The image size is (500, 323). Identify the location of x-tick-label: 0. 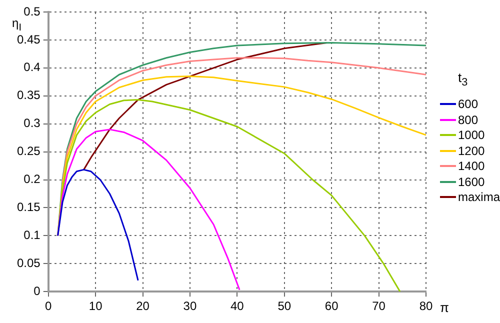
(48, 306).